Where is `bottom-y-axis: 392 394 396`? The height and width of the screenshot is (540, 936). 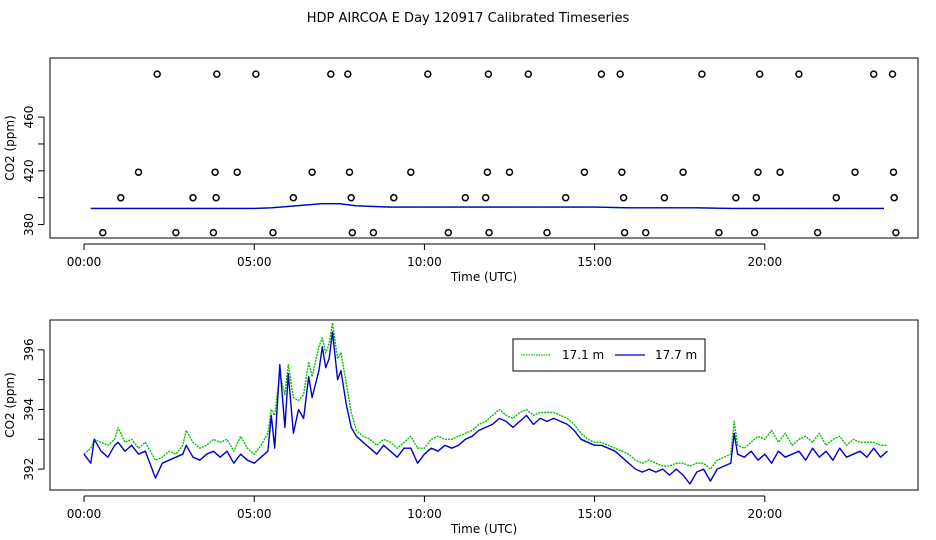
bottom-y-axis: 392 394 396 is located at coordinates (33, 409).